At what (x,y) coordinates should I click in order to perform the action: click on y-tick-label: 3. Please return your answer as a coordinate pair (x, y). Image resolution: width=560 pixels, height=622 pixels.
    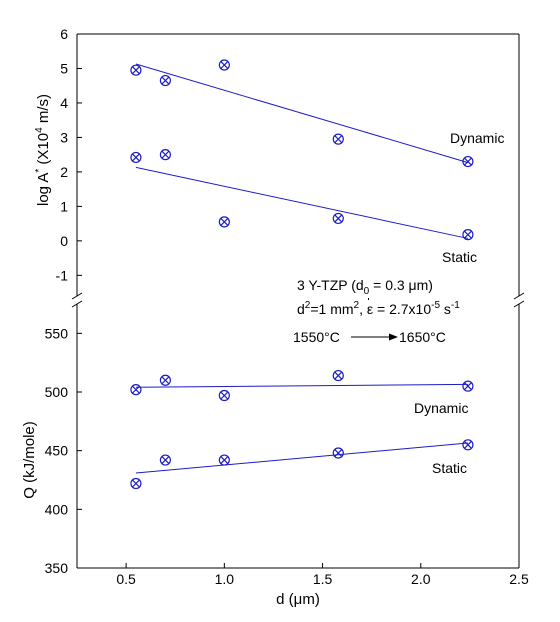
    Looking at the image, I should click on (64, 137).